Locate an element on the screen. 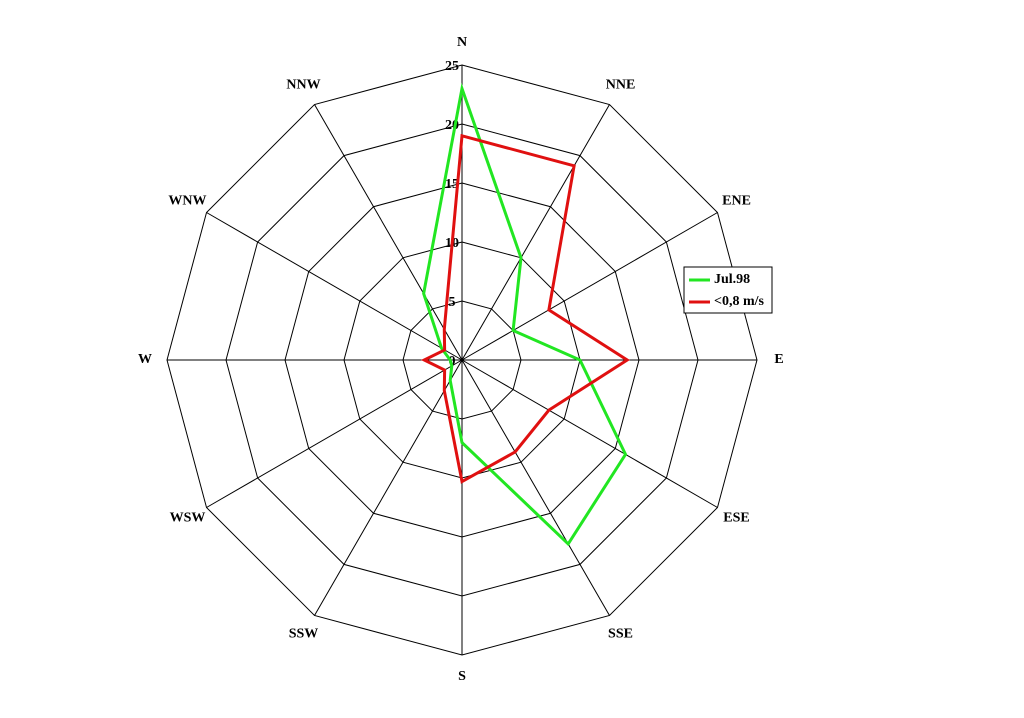 The height and width of the screenshot is (718, 1024). r-tick-label: 5 is located at coordinates (452, 302).